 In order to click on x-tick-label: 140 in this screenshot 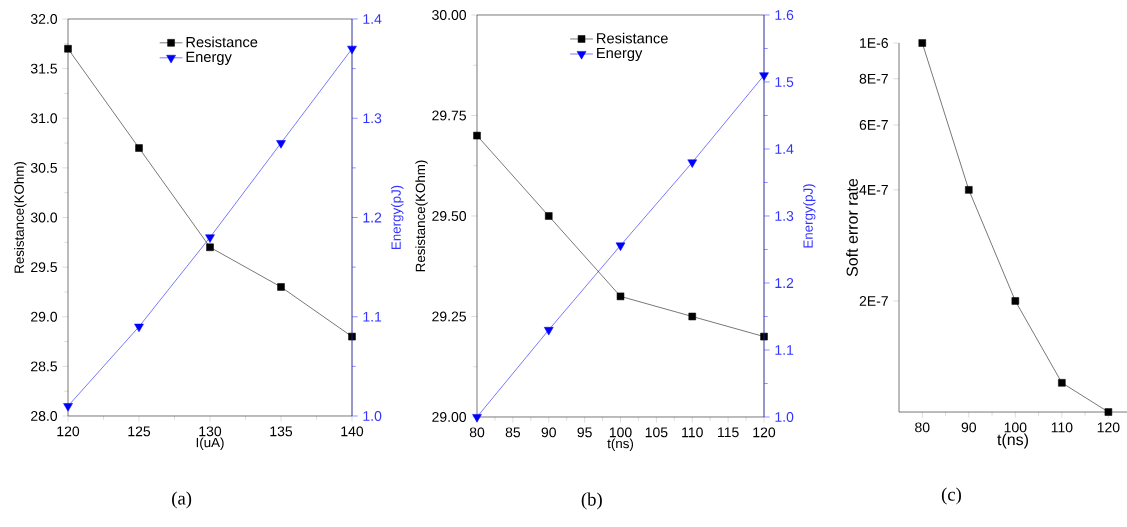, I will do `click(352, 431)`.